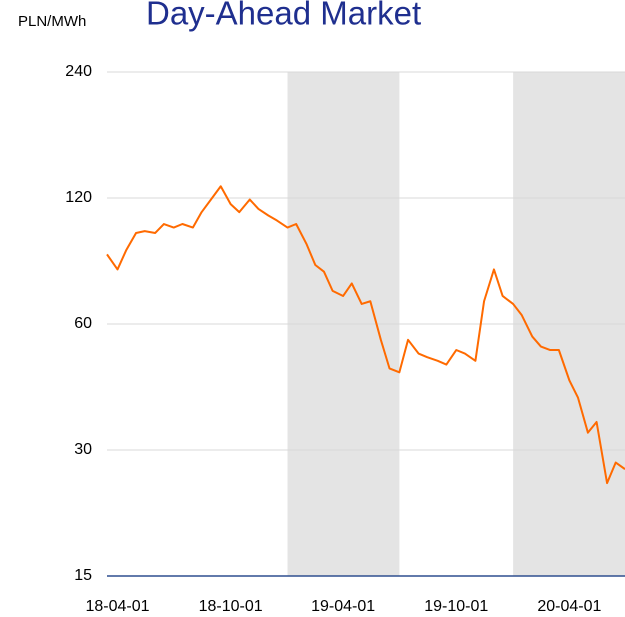  I want to click on y-tick-label: 120, so click(78, 197).